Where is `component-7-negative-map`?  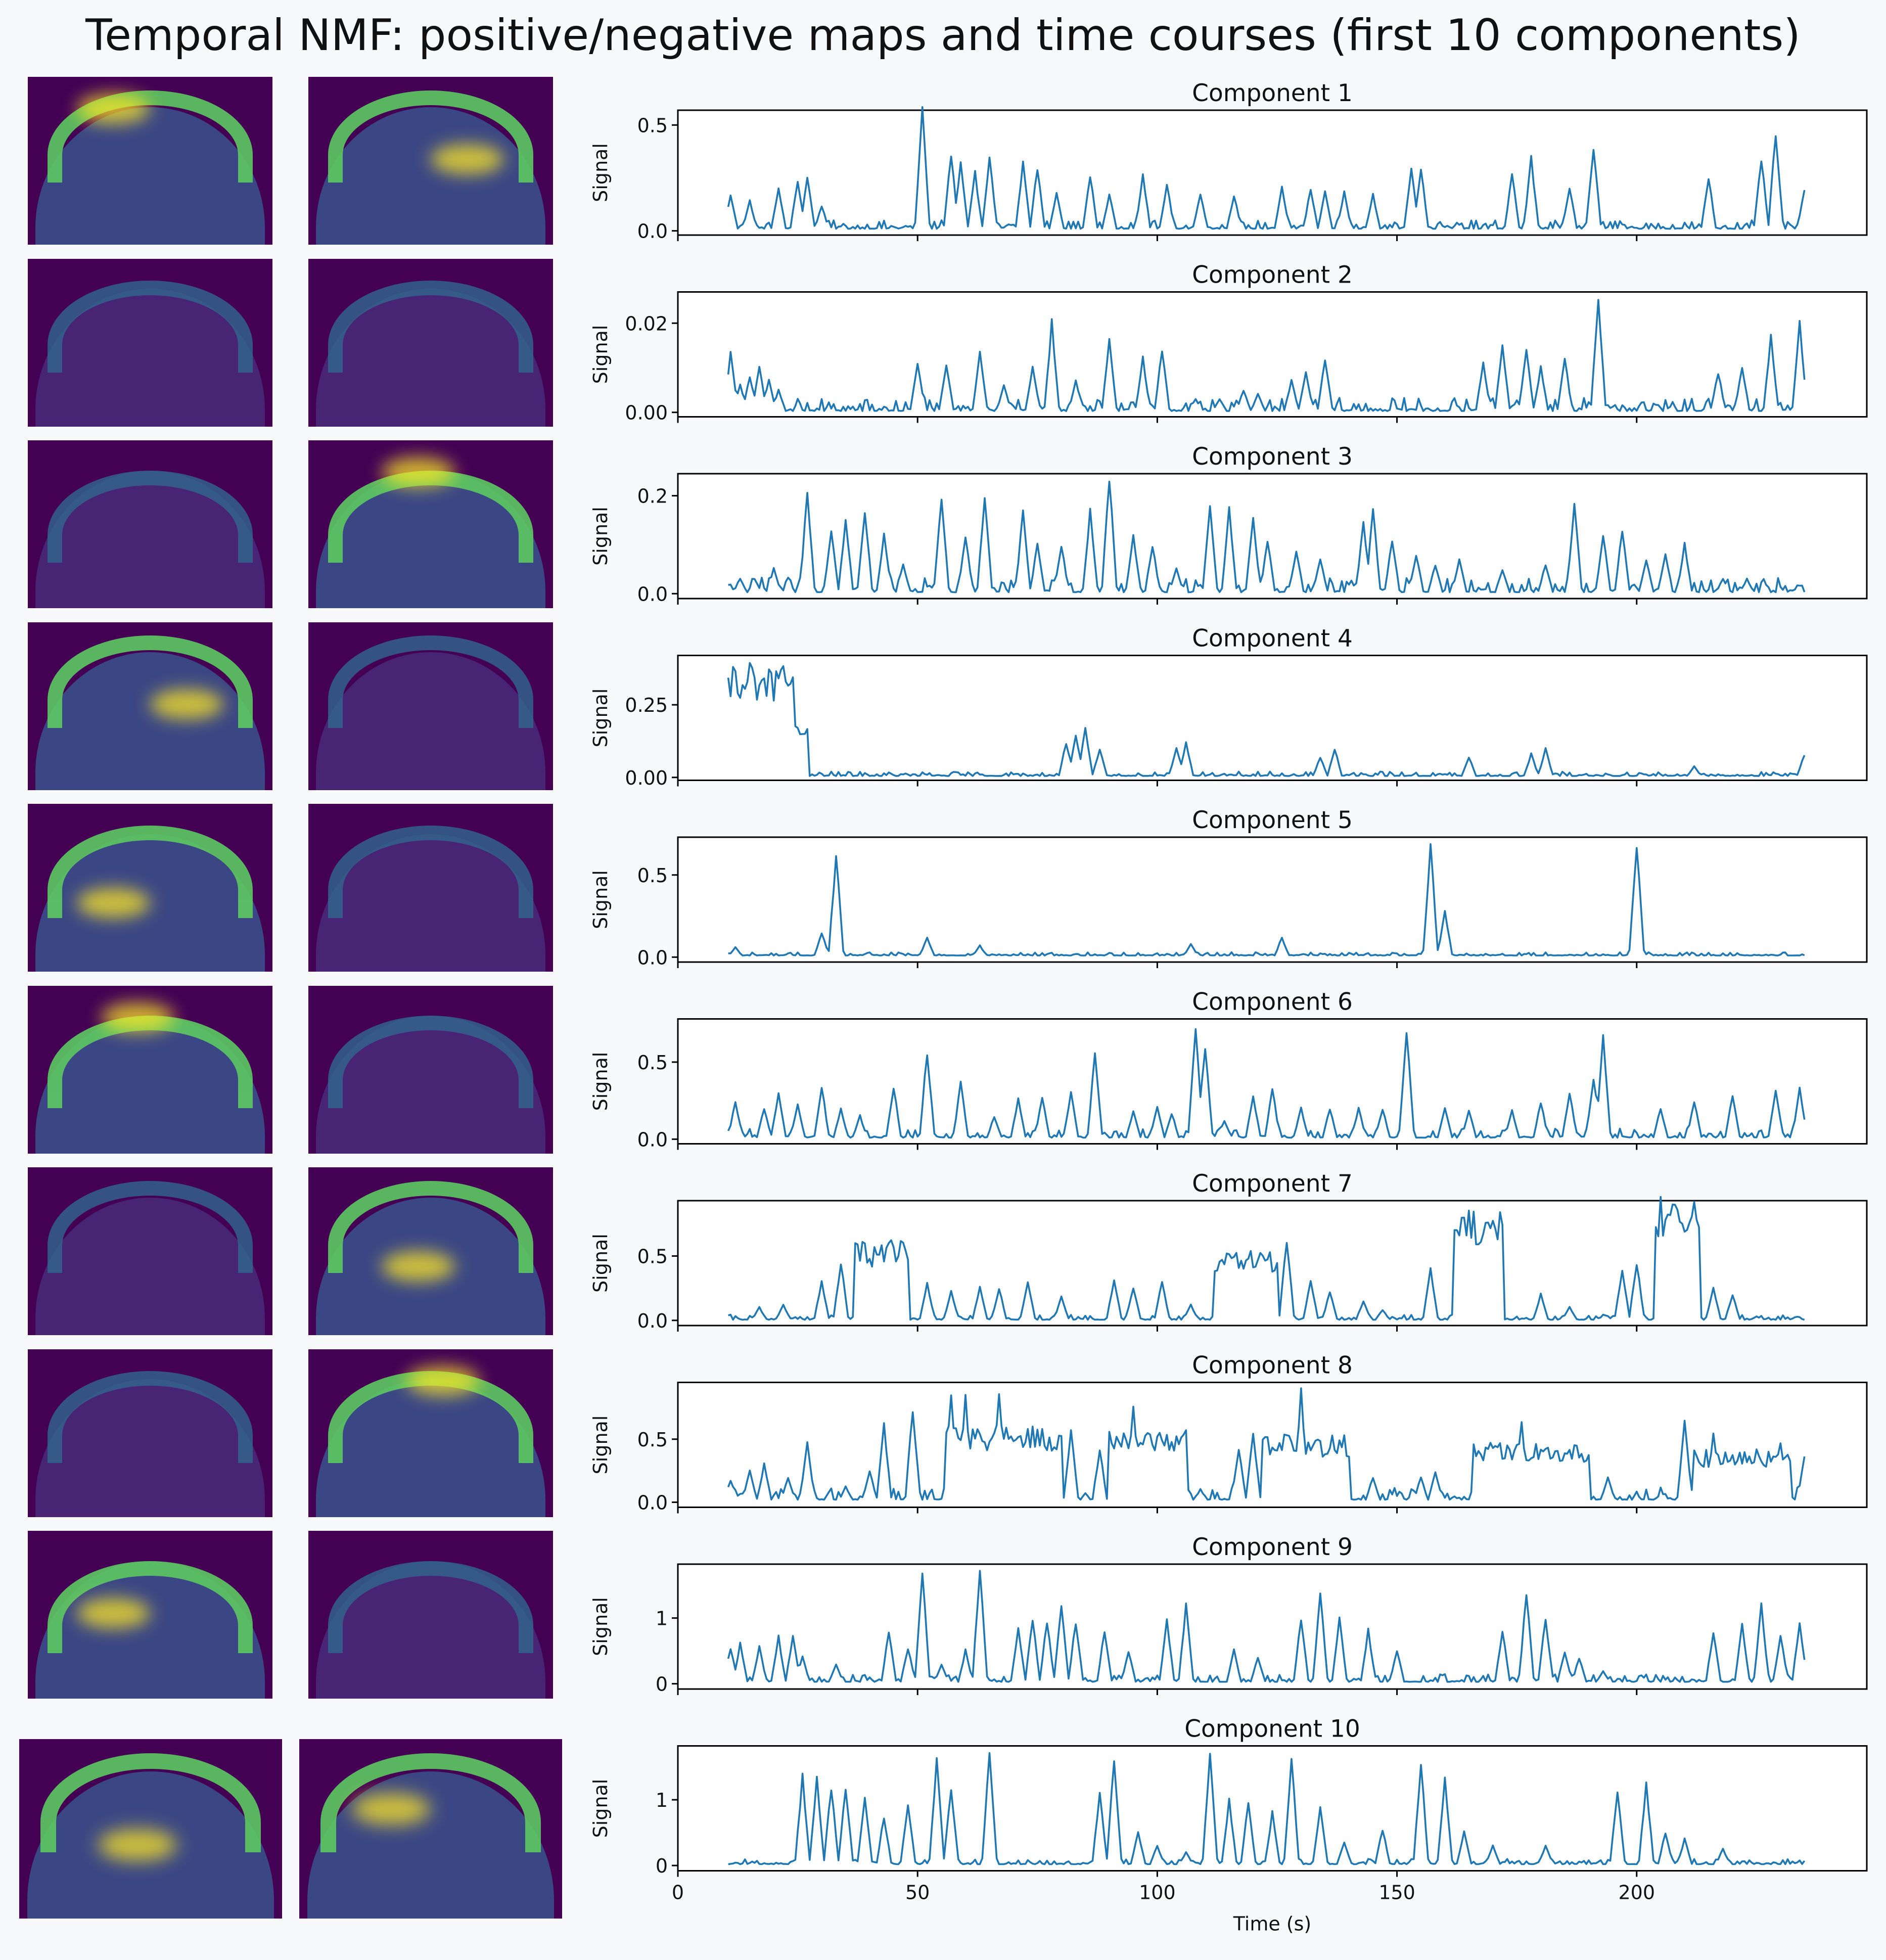
component-7-negative-map is located at coordinates (430, 1251).